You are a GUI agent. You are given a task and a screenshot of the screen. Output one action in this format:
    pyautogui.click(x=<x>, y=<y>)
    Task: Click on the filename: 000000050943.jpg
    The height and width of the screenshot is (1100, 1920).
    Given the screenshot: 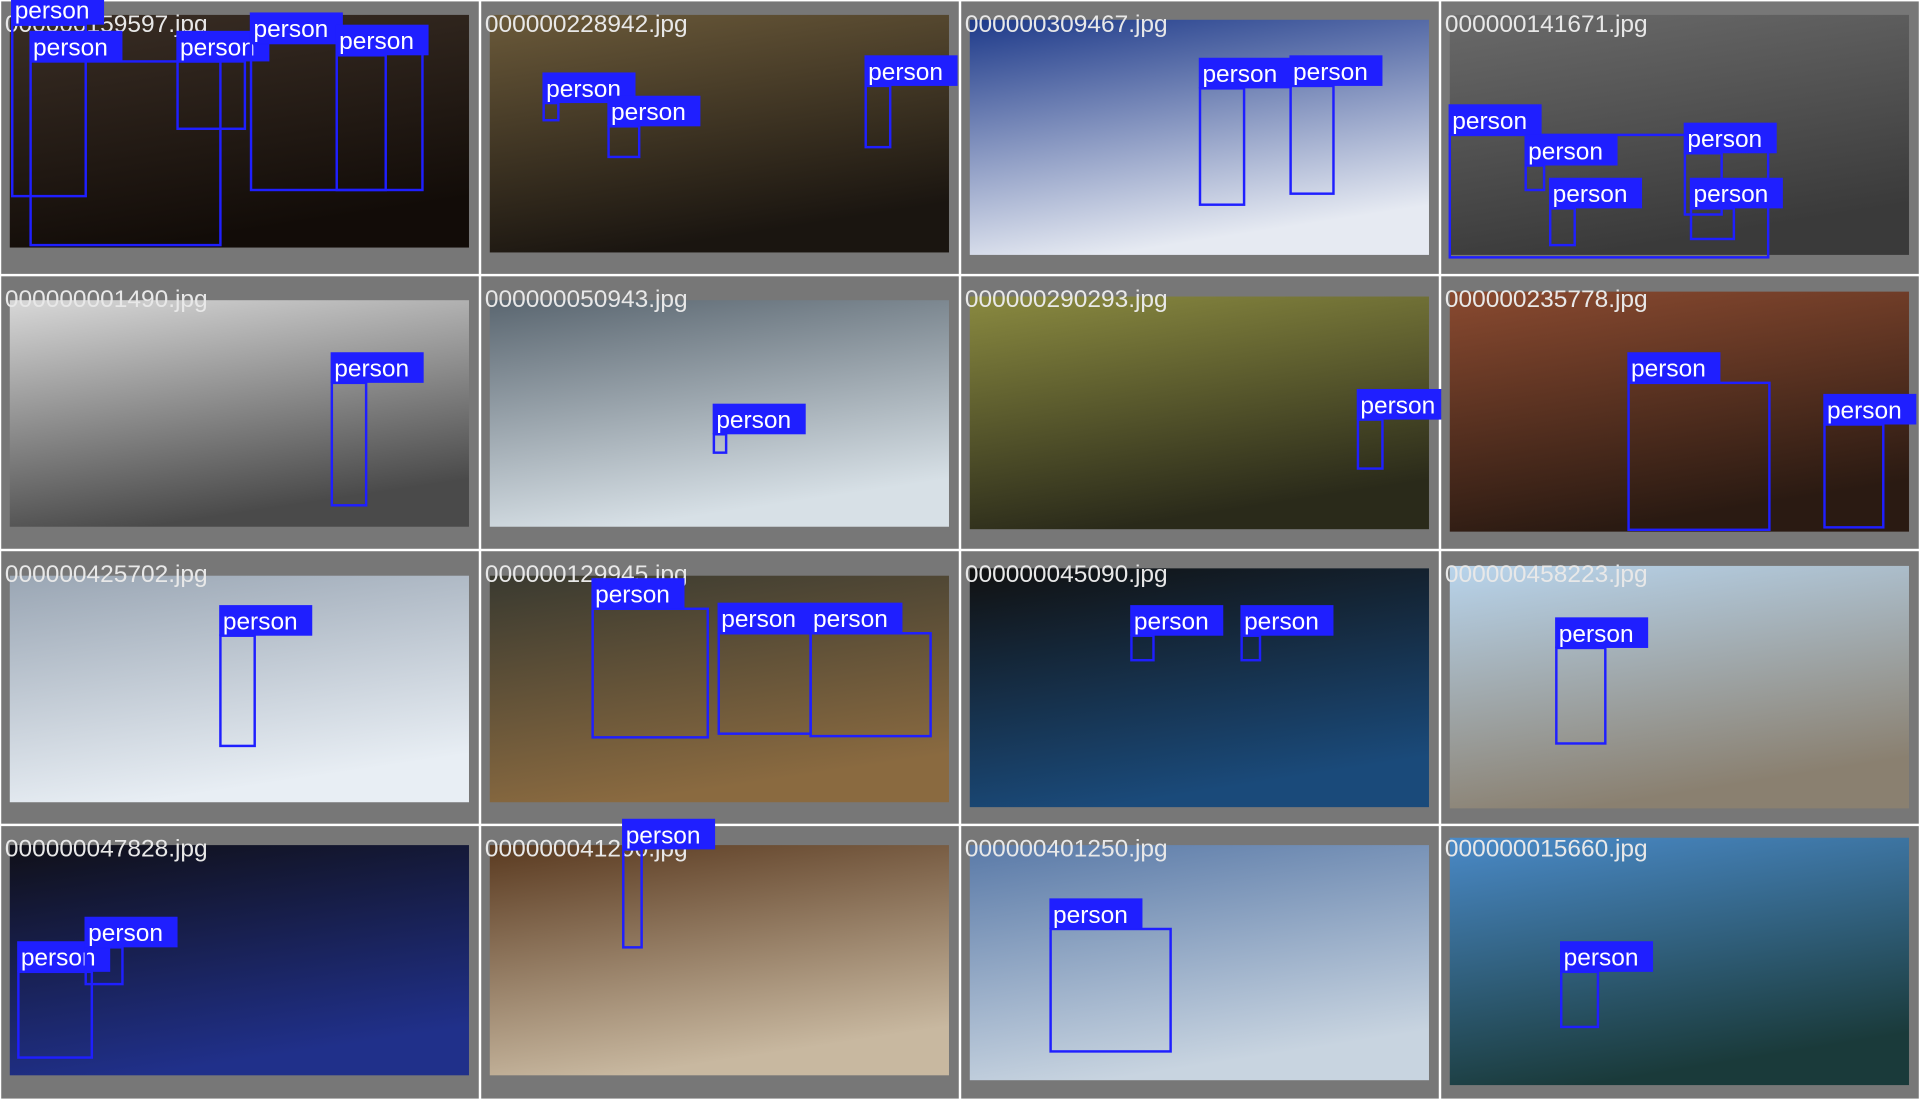 What is the action you would take?
    pyautogui.click(x=586, y=299)
    